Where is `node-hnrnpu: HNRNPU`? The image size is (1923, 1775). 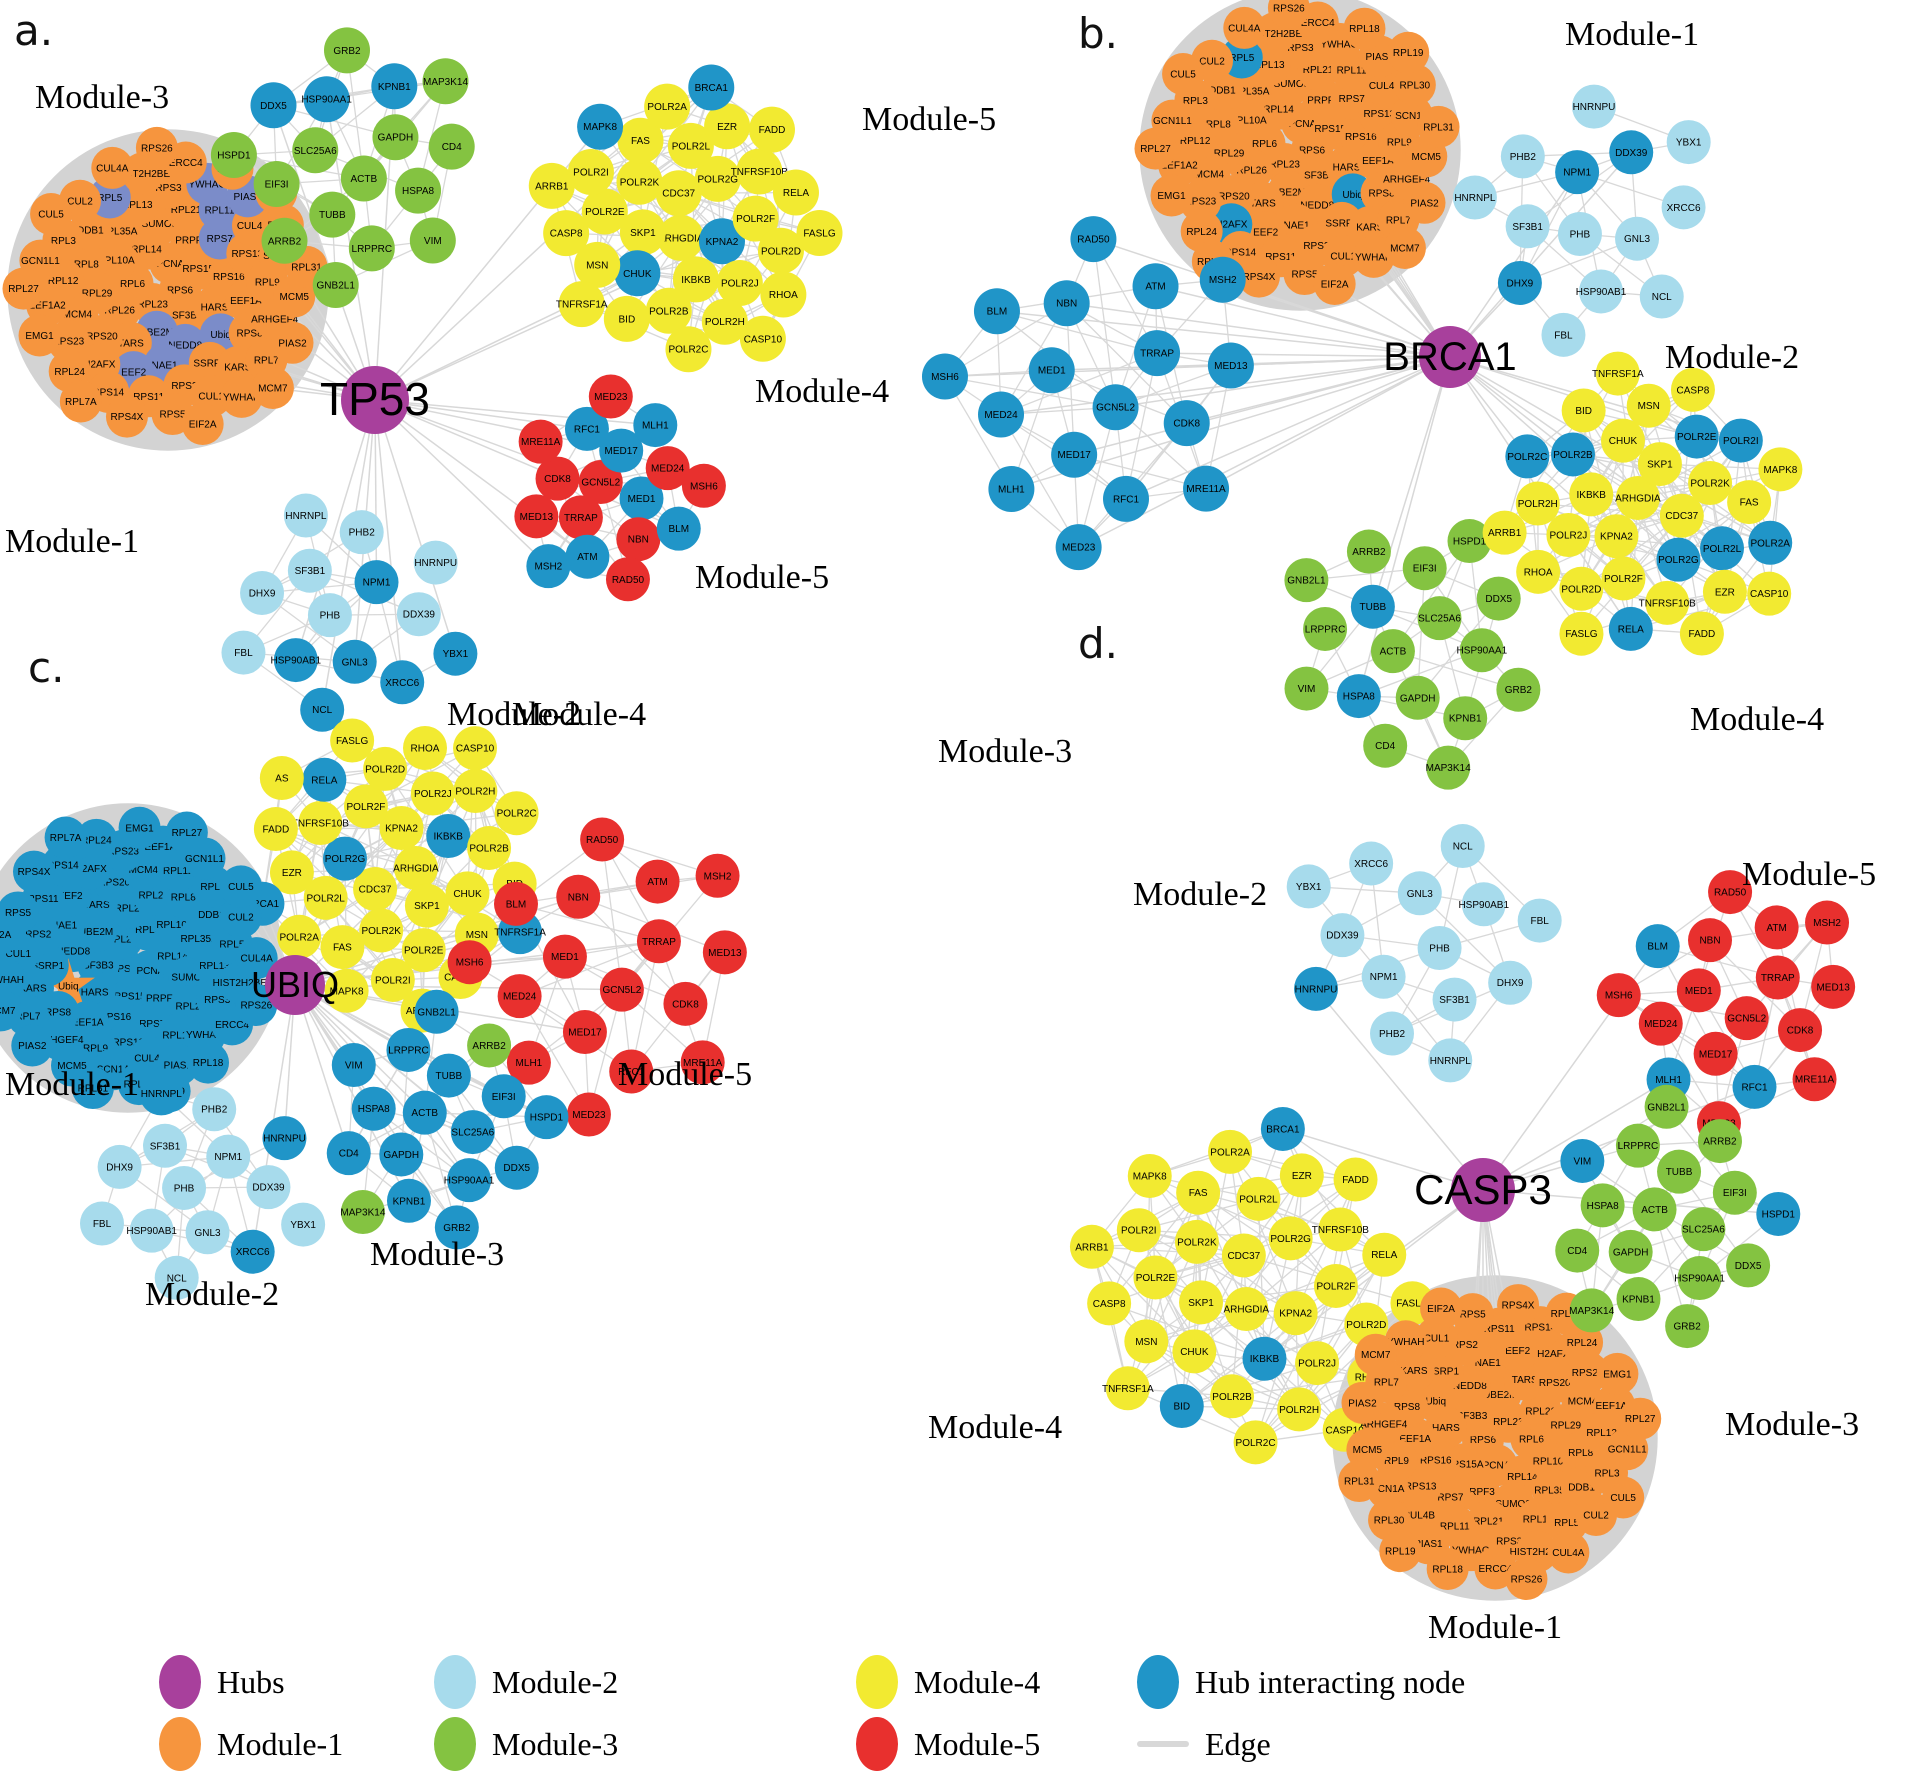 node-hnrnpu: HNRNPU is located at coordinates (1593, 106).